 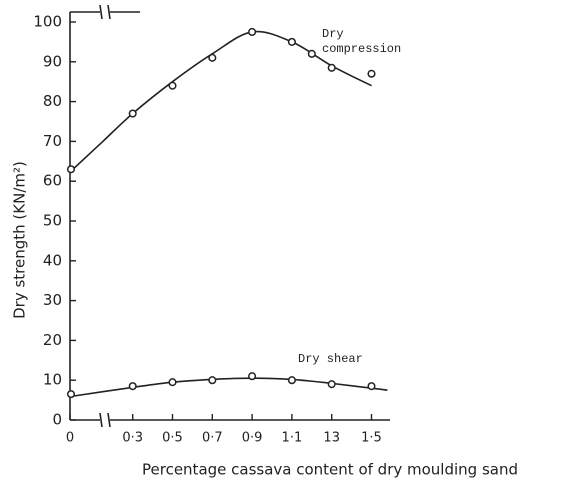 I want to click on y-tick-label: 50, so click(x=52, y=221).